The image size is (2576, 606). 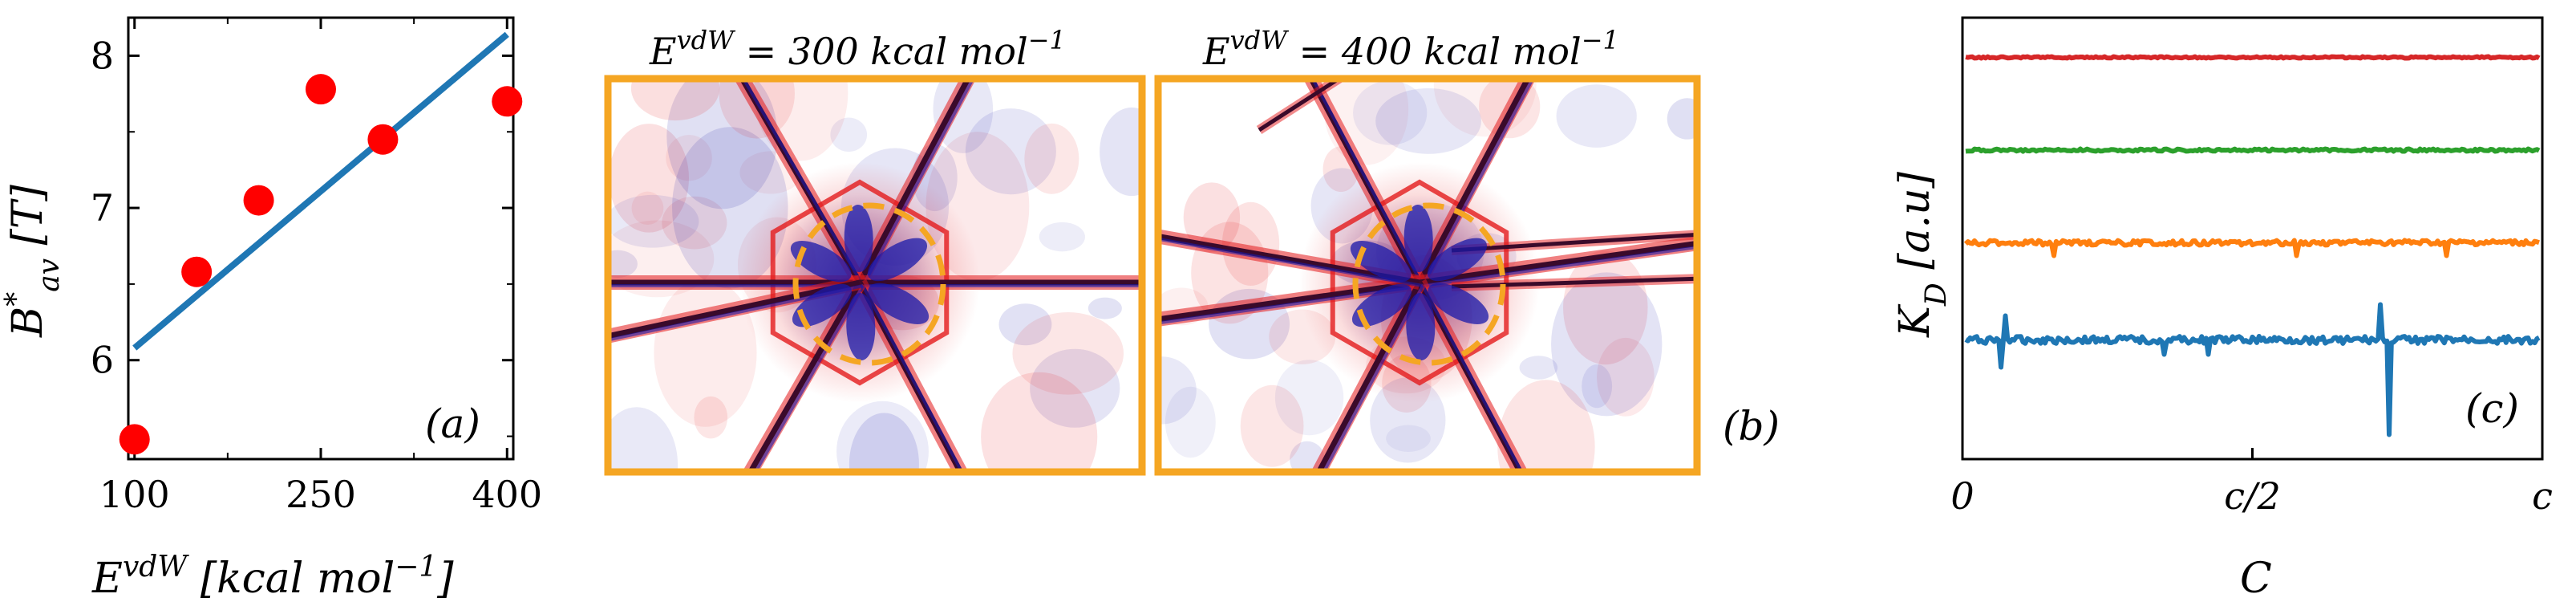 I want to click on panel-a-xtick-label: 250, so click(x=321, y=494).